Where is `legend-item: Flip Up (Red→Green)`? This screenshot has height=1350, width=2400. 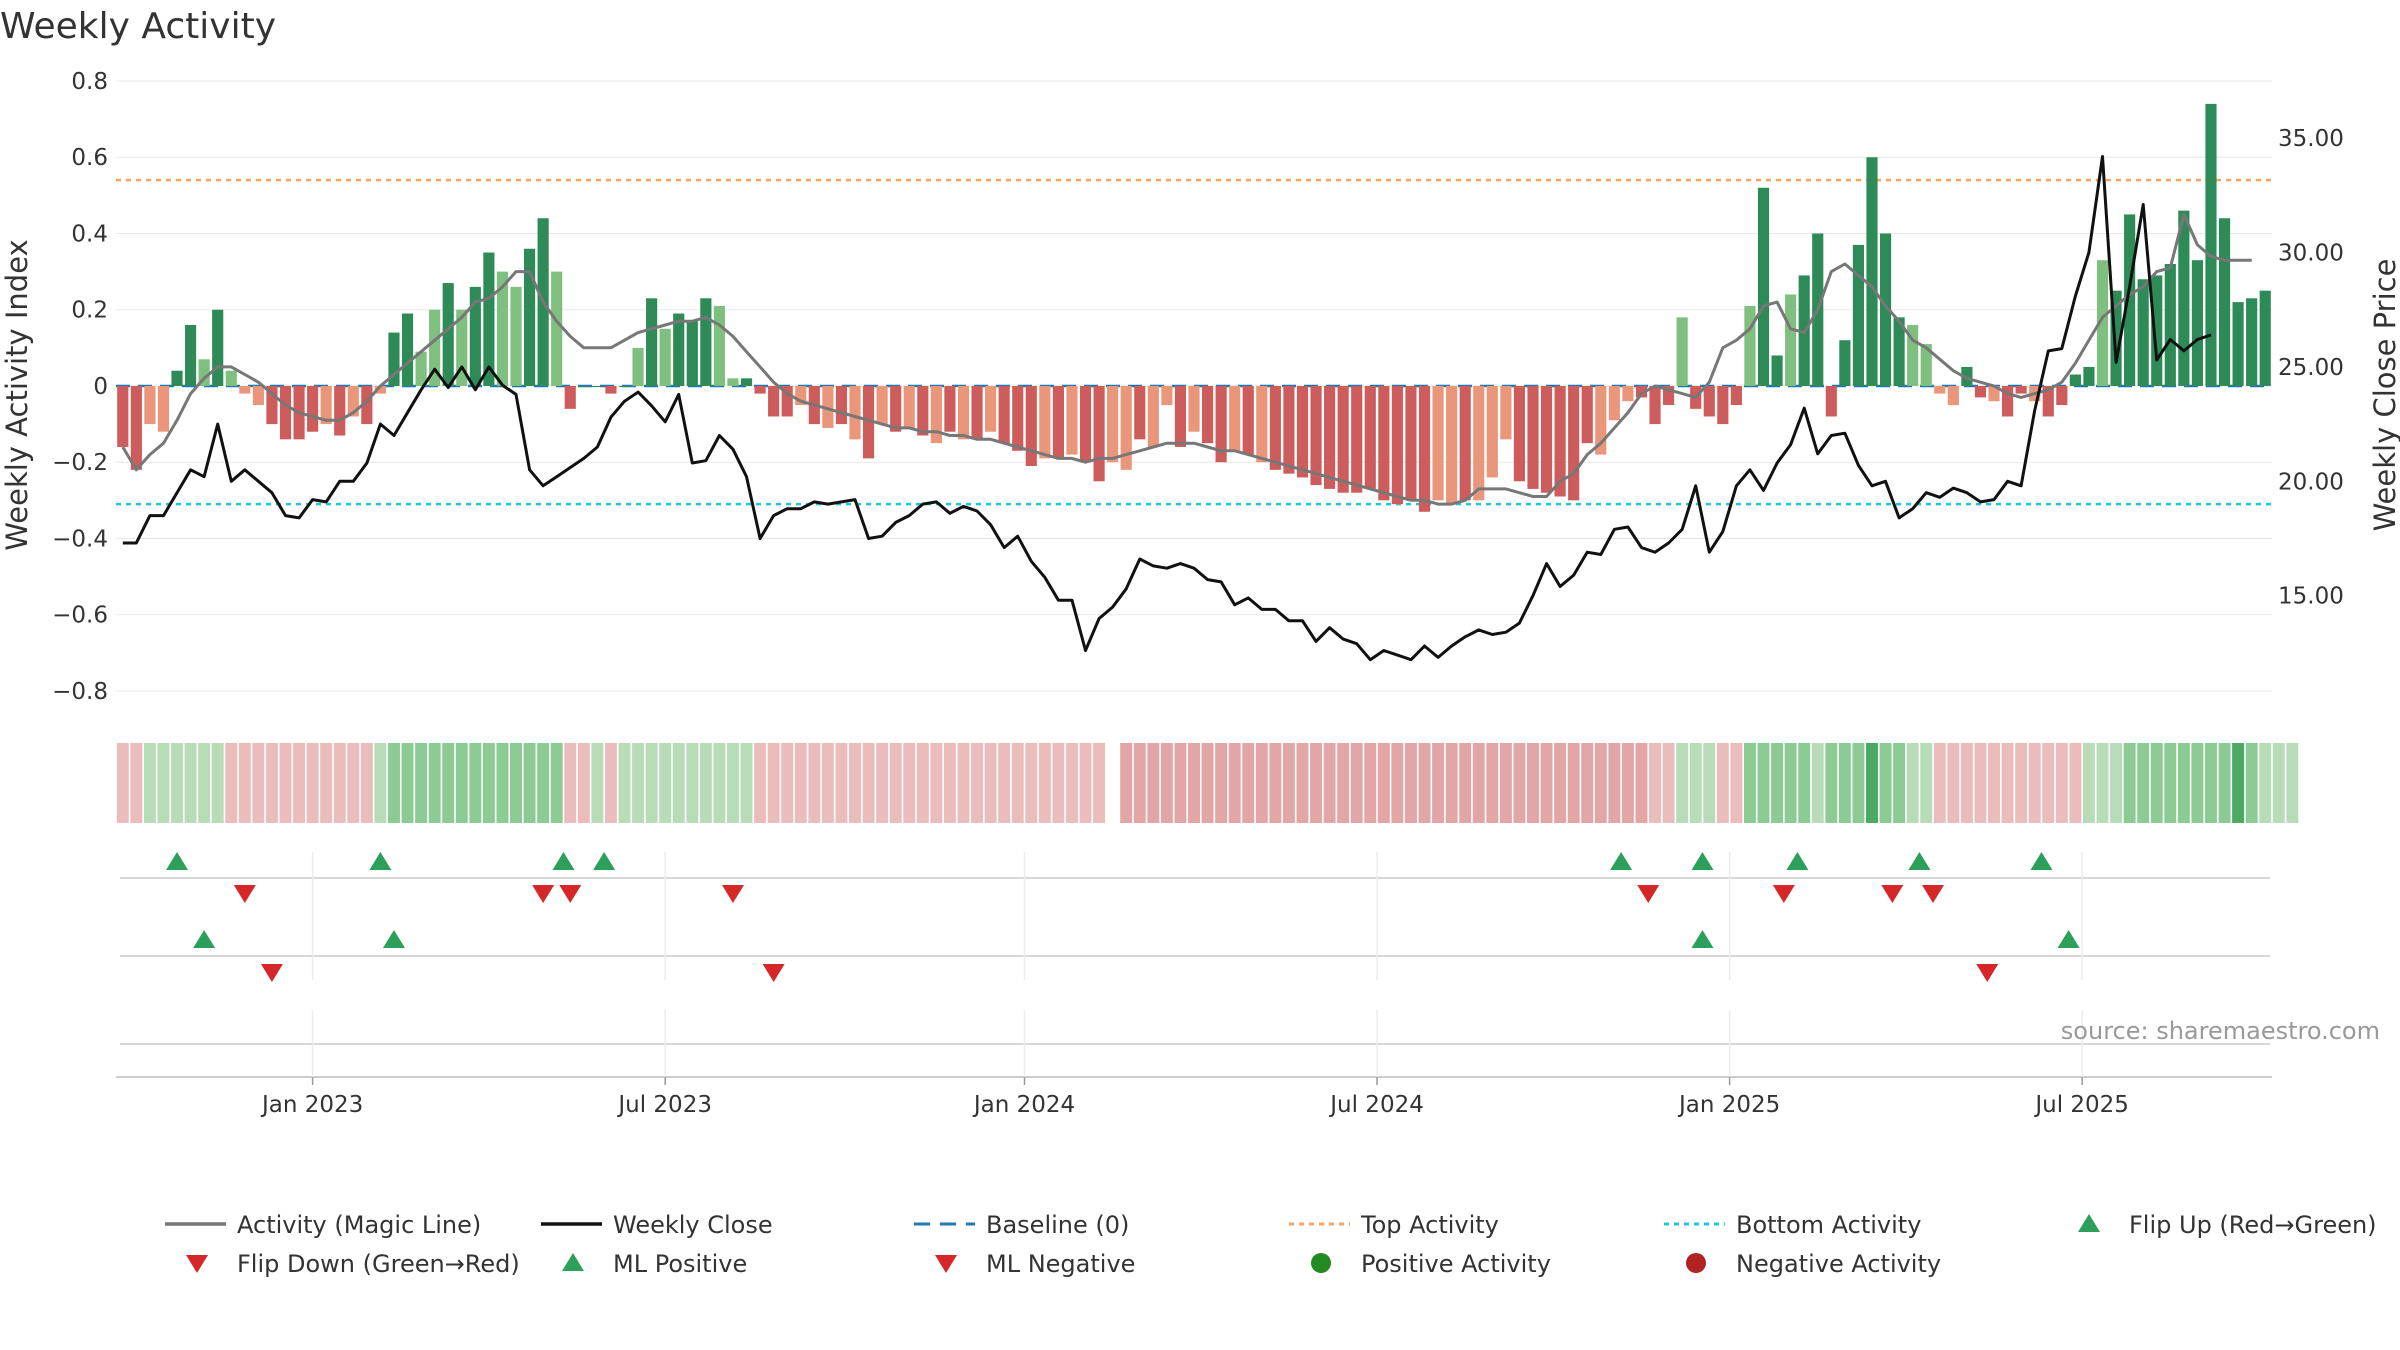 legend-item: Flip Up (Red→Green) is located at coordinates (2227, 1225).